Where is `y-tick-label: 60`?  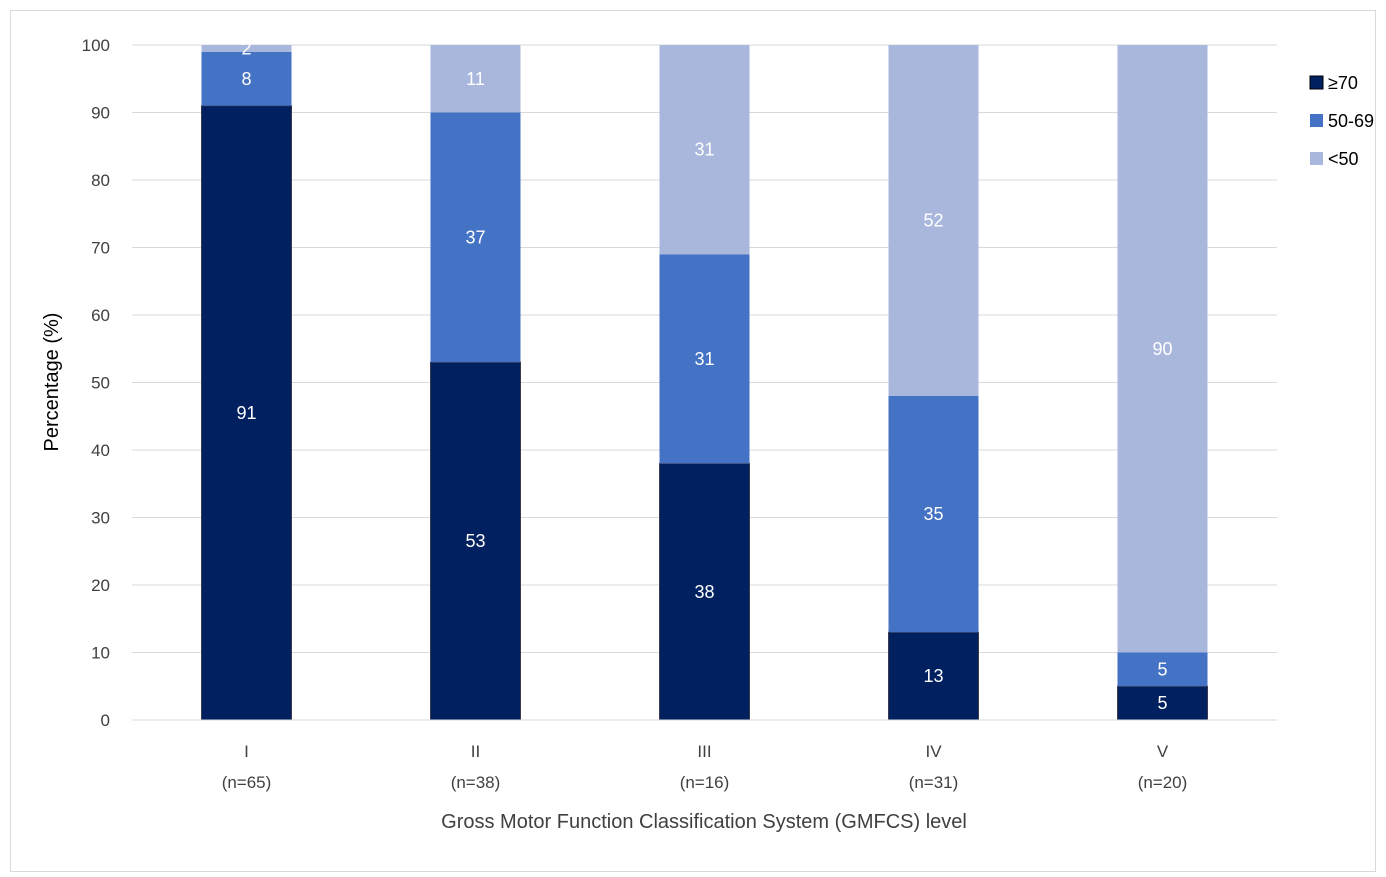 y-tick-label: 60 is located at coordinates (100, 315).